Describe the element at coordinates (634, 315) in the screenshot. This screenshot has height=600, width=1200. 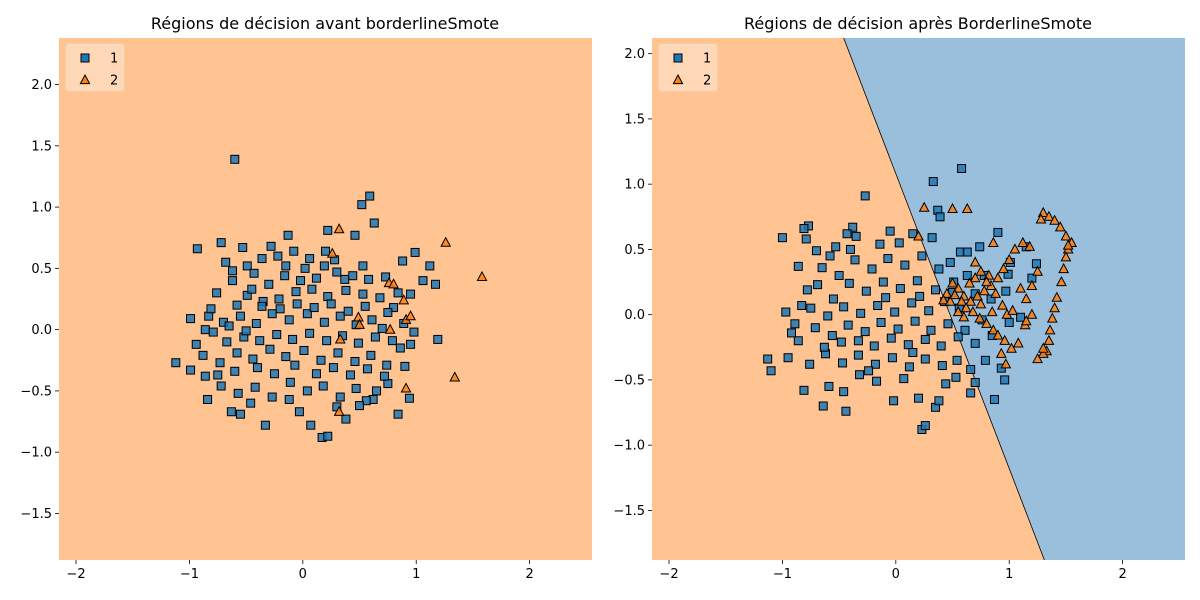
I see `y-tick-label: 0.0` at that location.